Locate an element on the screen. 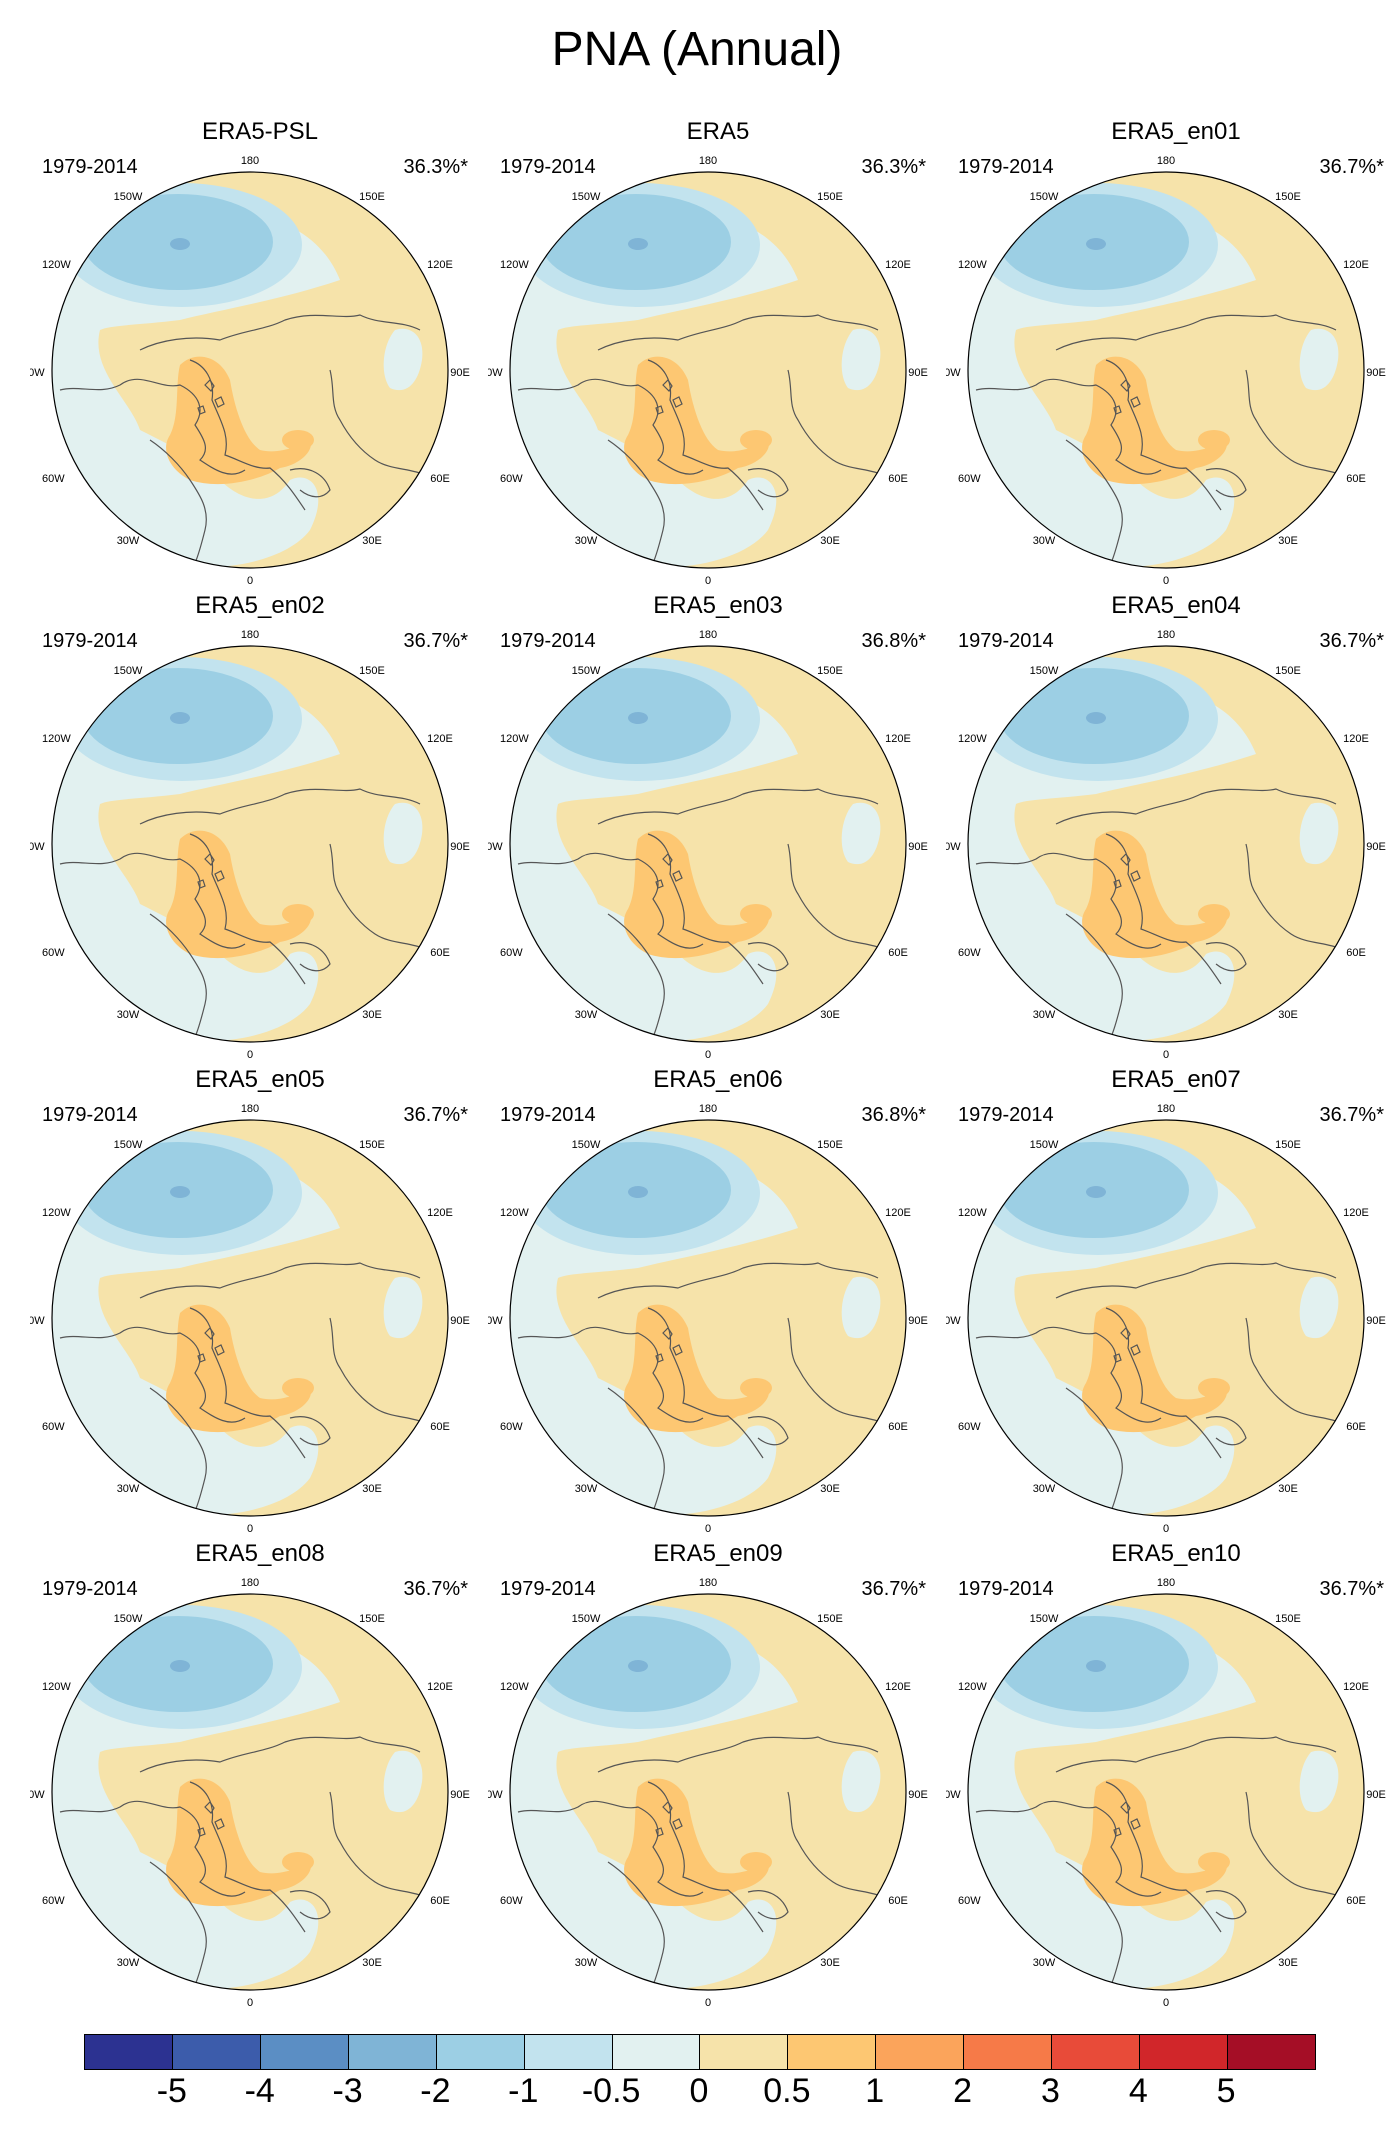  panel-title: ERA5-PSL is located at coordinates (260, 131).